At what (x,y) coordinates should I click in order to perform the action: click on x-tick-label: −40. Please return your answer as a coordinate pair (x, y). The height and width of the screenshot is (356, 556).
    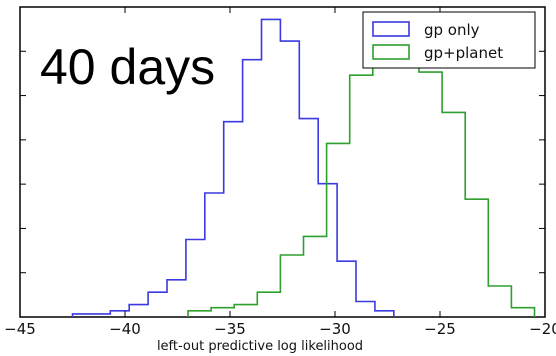
    Looking at the image, I should click on (125, 329).